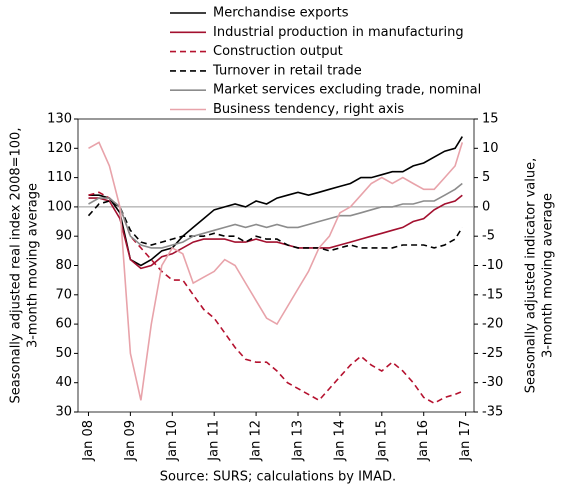 The image size is (565, 491). Describe the element at coordinates (488, 236) in the screenshot. I see `y2-tick-label: -5` at that location.